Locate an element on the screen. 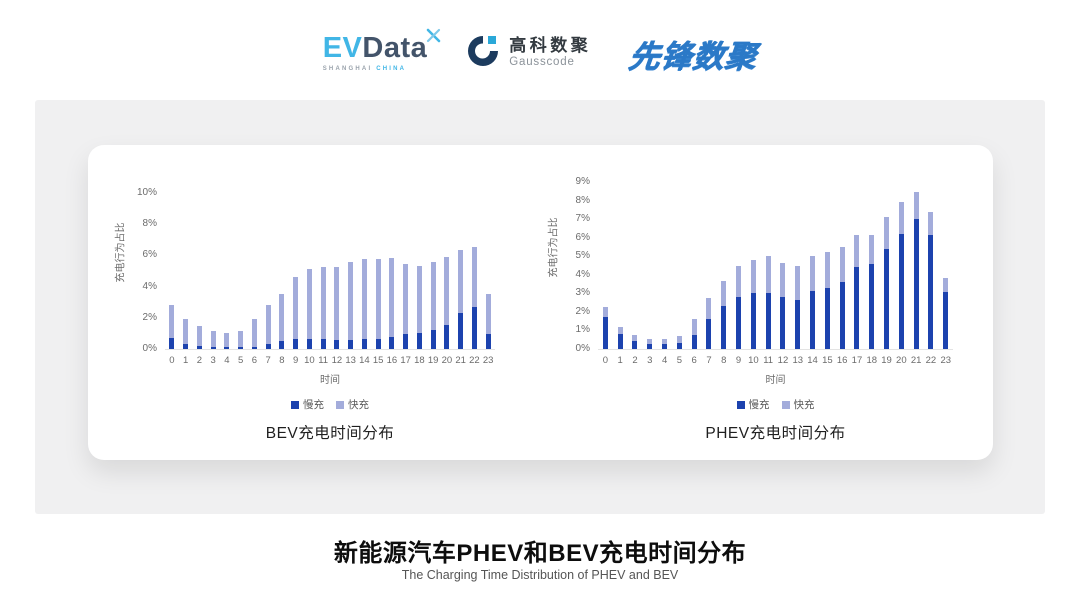  y-tick-label: 0% is located at coordinates (582, 348).